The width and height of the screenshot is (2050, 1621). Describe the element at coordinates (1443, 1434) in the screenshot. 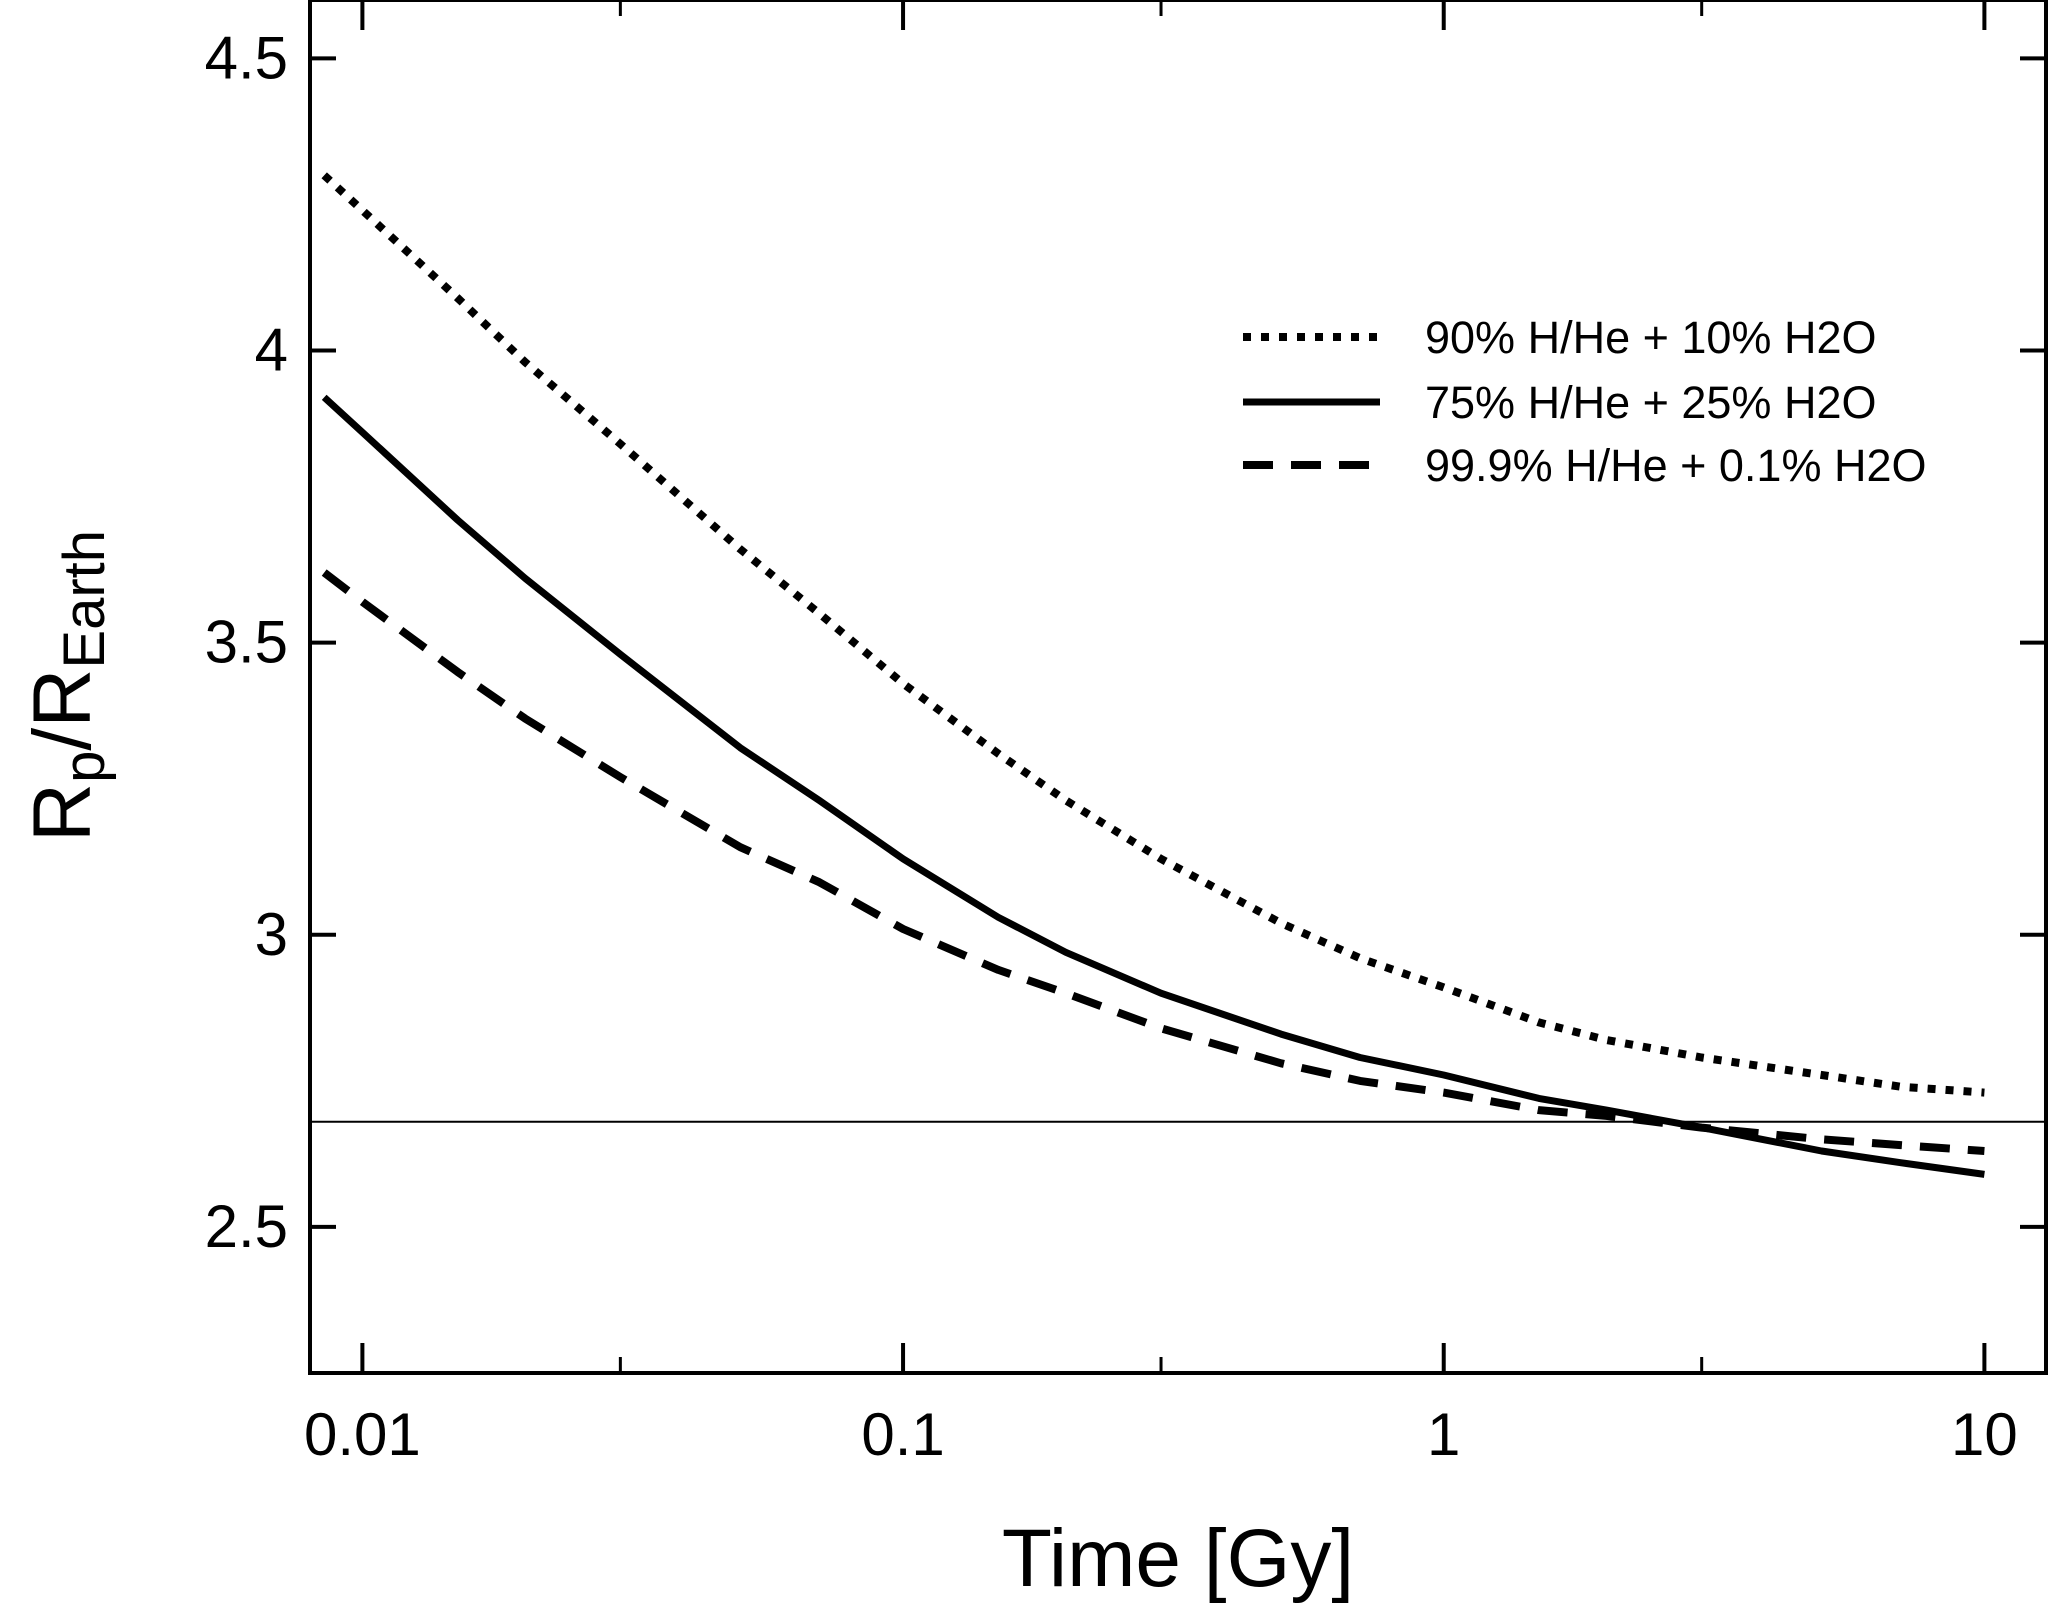

I see `x-tick-label: 1` at that location.